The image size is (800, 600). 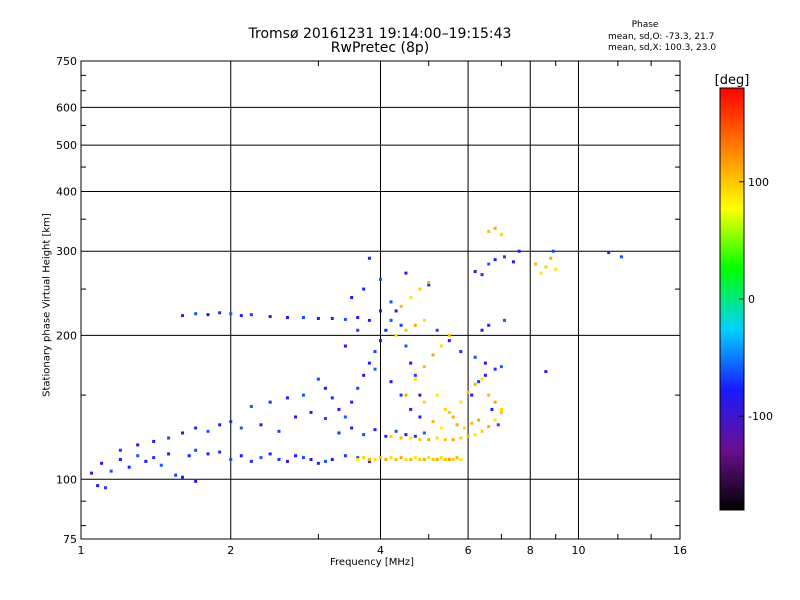 What do you see at coordinates (468, 550) in the screenshot?
I see `x-tick-label: 6` at bounding box center [468, 550].